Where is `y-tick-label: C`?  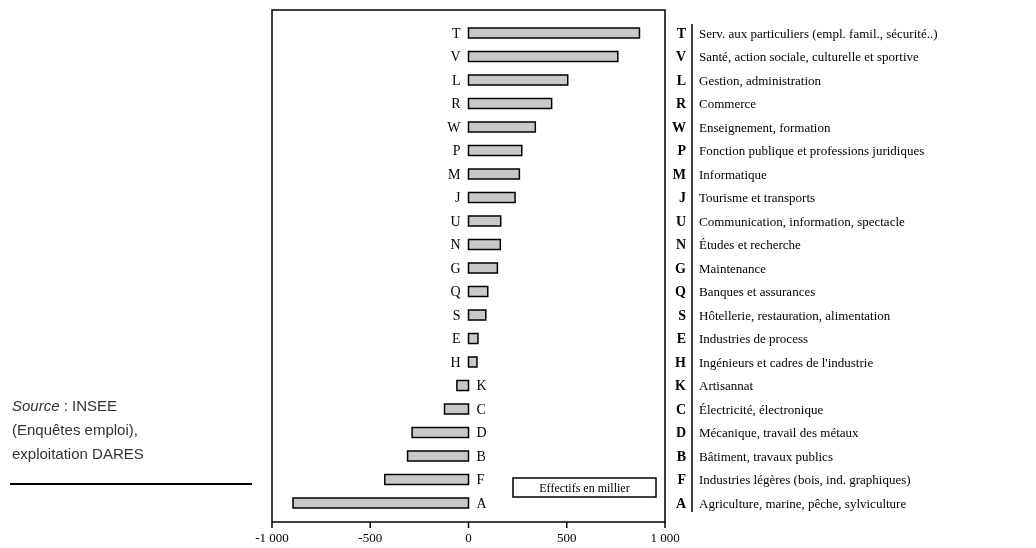 y-tick-label: C is located at coordinates (680, 409).